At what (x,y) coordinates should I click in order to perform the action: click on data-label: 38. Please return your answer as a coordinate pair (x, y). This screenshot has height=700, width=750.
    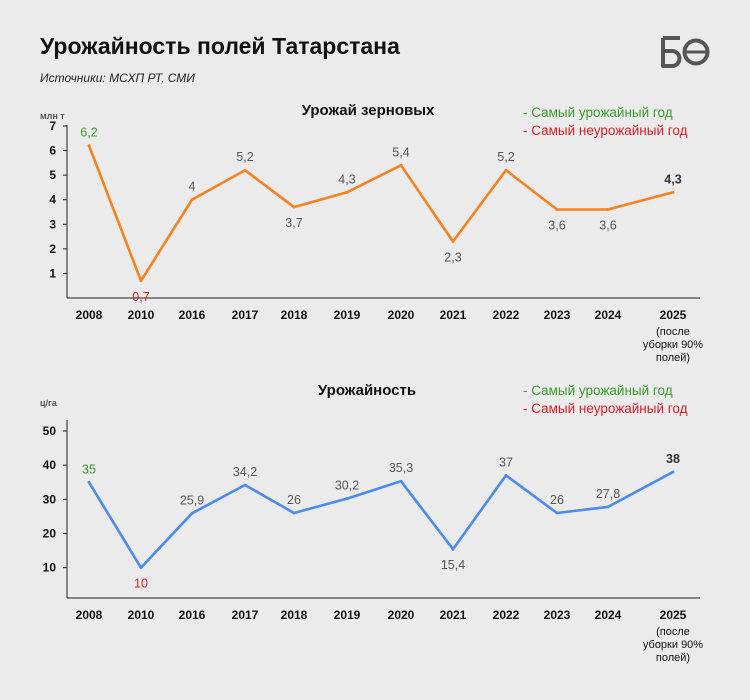
    Looking at the image, I should click on (673, 459).